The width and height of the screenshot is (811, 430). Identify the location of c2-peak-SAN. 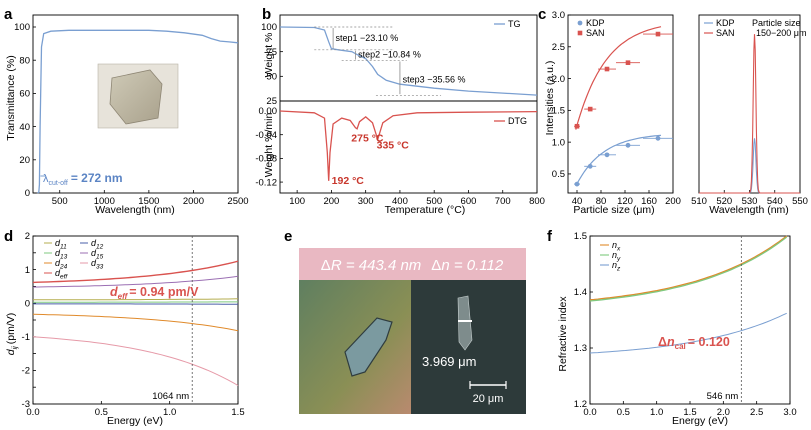
(749, 114).